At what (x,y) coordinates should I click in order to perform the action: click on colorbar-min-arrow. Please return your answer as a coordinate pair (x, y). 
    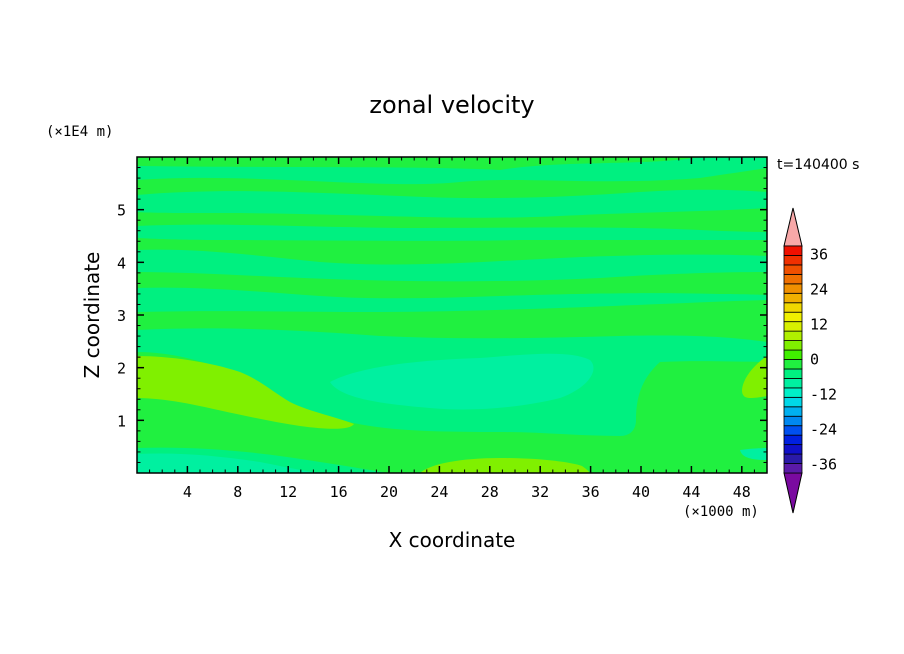
    Looking at the image, I should click on (793, 493).